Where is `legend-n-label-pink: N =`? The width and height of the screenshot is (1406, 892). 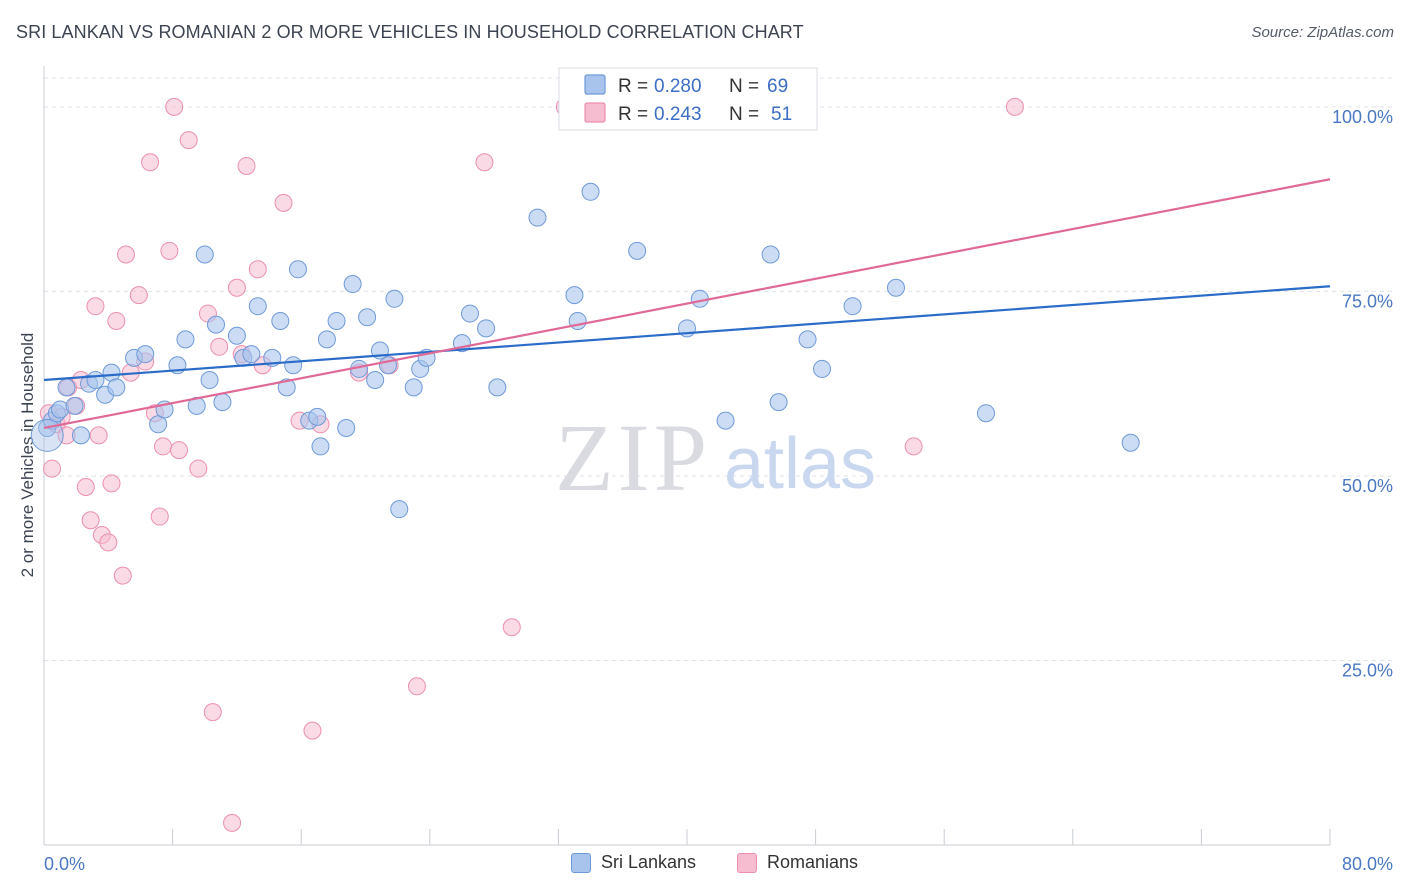 legend-n-label-pink: N = is located at coordinates (744, 114).